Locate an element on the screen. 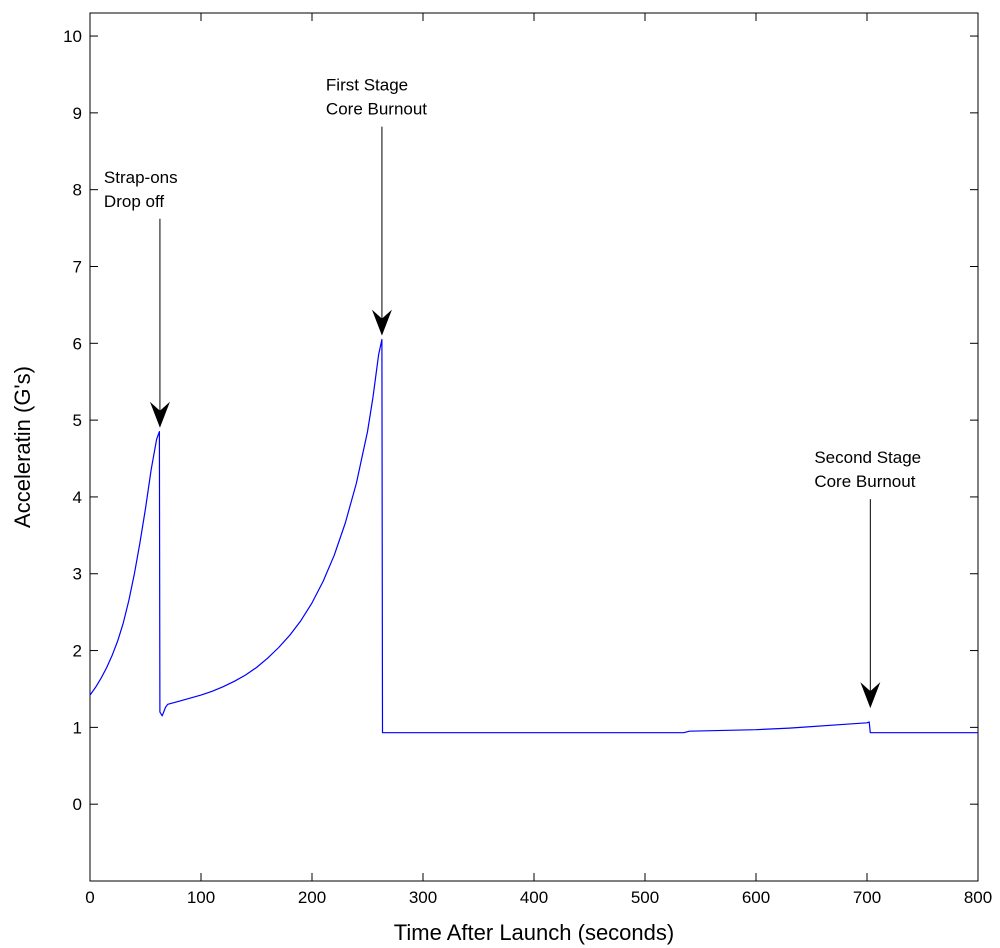 This screenshot has width=1000, height=948. annotation: Strap-ons Drop off is located at coordinates (141, 298).